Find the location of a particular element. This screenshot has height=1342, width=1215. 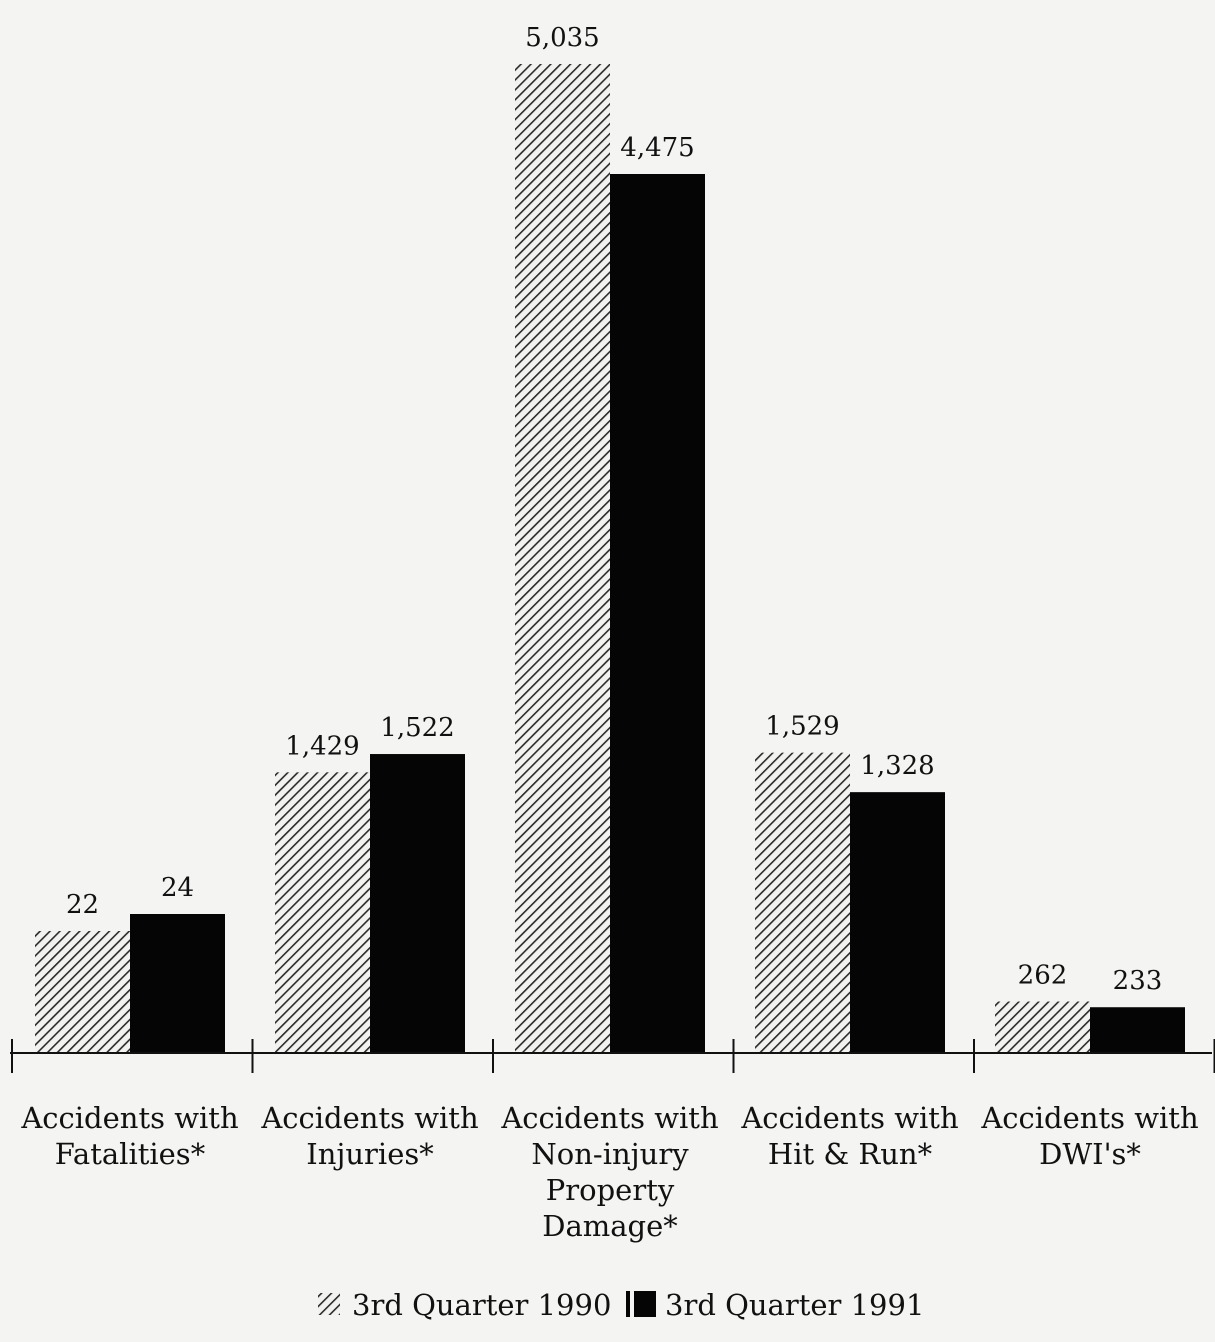

category-label-line: Hit & Run* is located at coordinates (850, 1154).